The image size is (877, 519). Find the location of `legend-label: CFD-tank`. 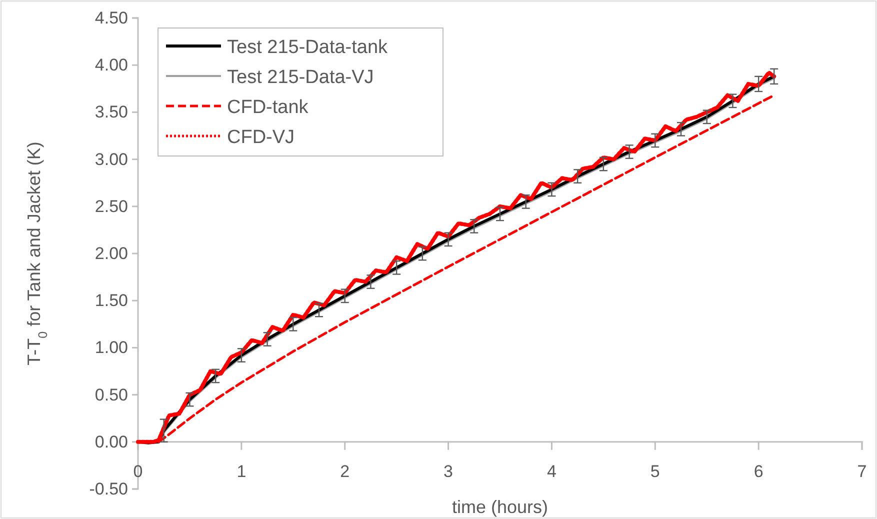

legend-label: CFD-tank is located at coordinates (268, 107).